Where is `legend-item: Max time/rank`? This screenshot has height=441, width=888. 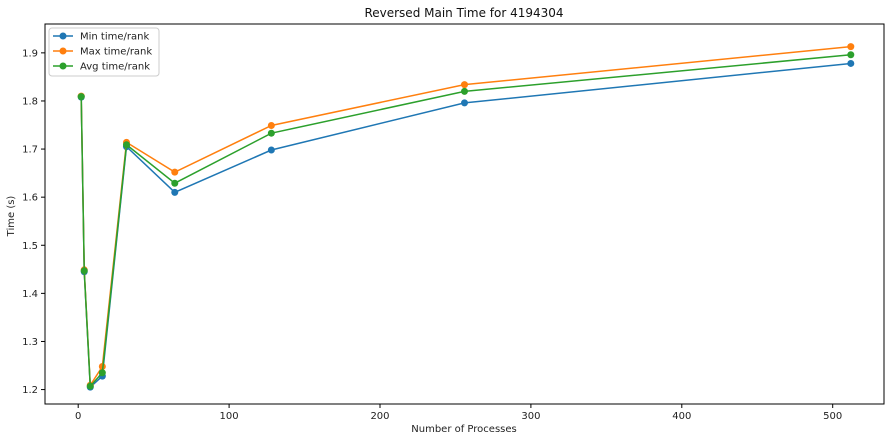 legend-item: Max time/rank is located at coordinates (102, 52).